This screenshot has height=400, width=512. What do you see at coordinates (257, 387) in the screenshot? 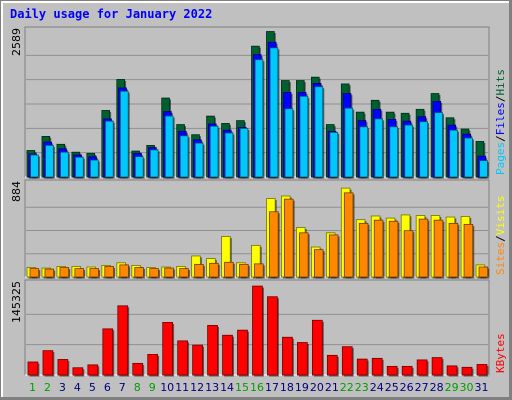
I see `x-tick-label-16: 16` at bounding box center [257, 387].